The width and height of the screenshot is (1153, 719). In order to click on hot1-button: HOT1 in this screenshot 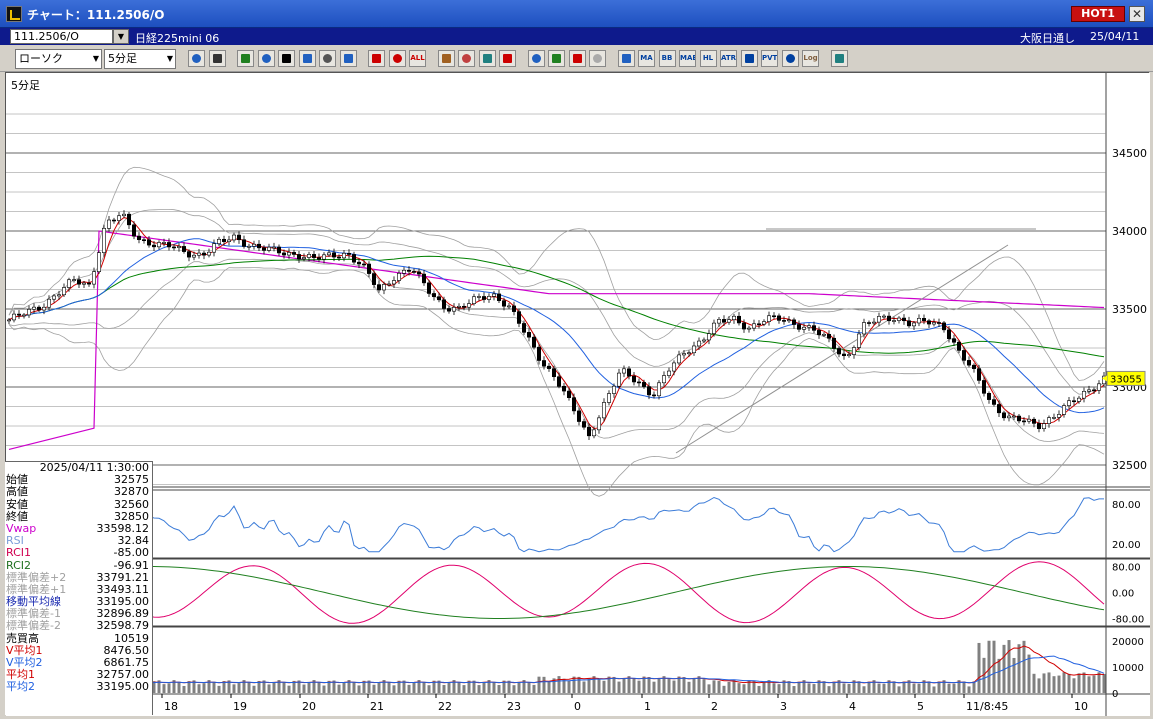, I will do `click(1098, 14)`.